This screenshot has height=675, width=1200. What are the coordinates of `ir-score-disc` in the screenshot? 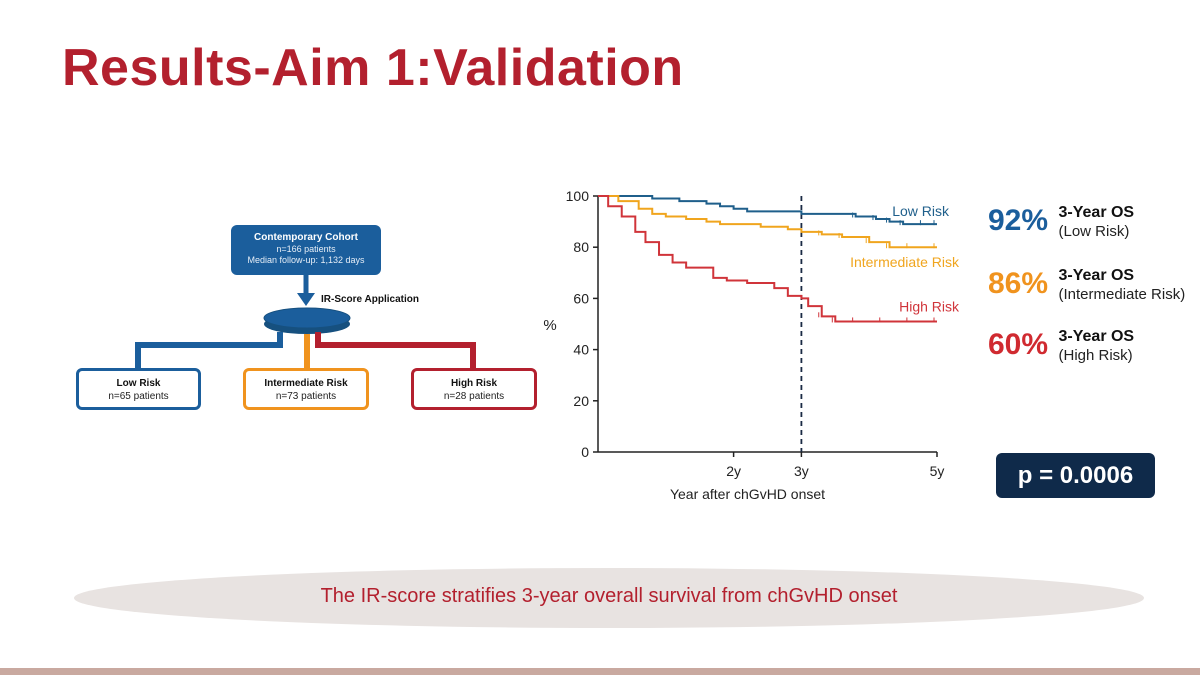 It's located at (307, 318).